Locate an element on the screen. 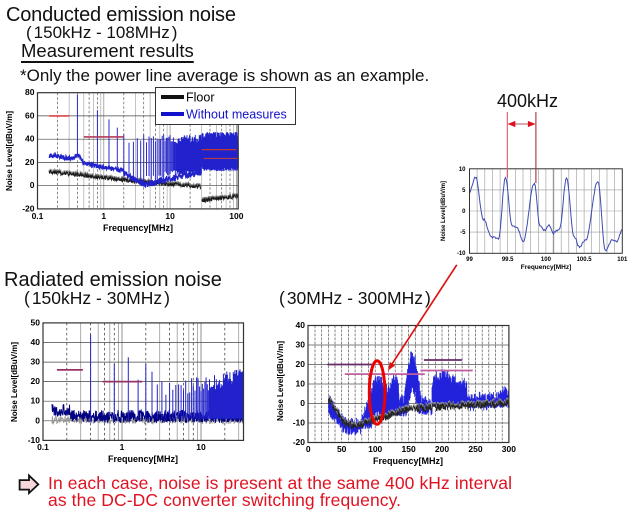 The image size is (632, 517). svg-text: 101 is located at coordinates (622, 260).